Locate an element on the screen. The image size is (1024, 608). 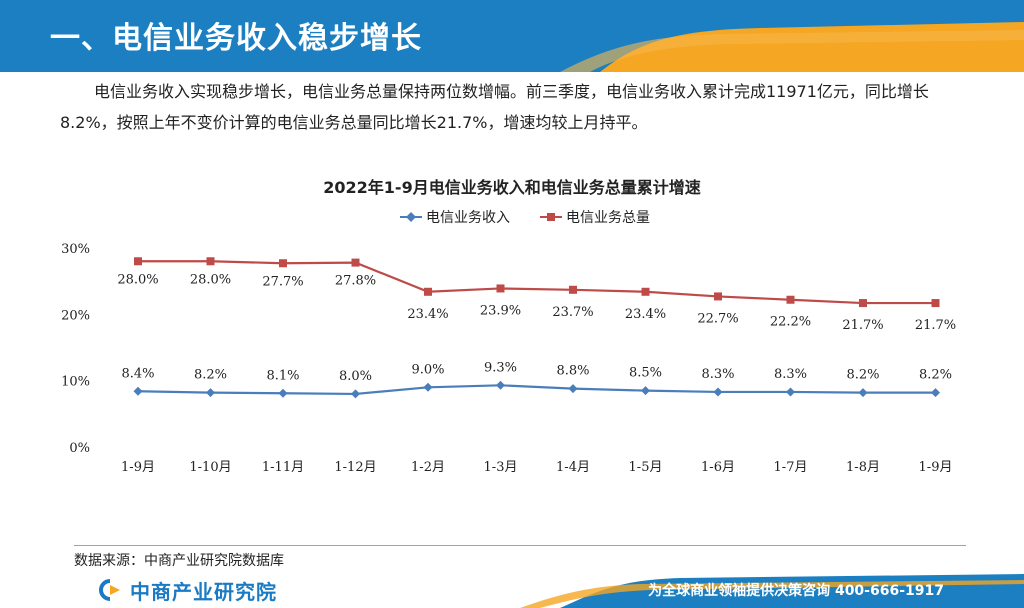
chart-legend: 电信业务收入 电信业务总量 is located at coordinates (525, 218).